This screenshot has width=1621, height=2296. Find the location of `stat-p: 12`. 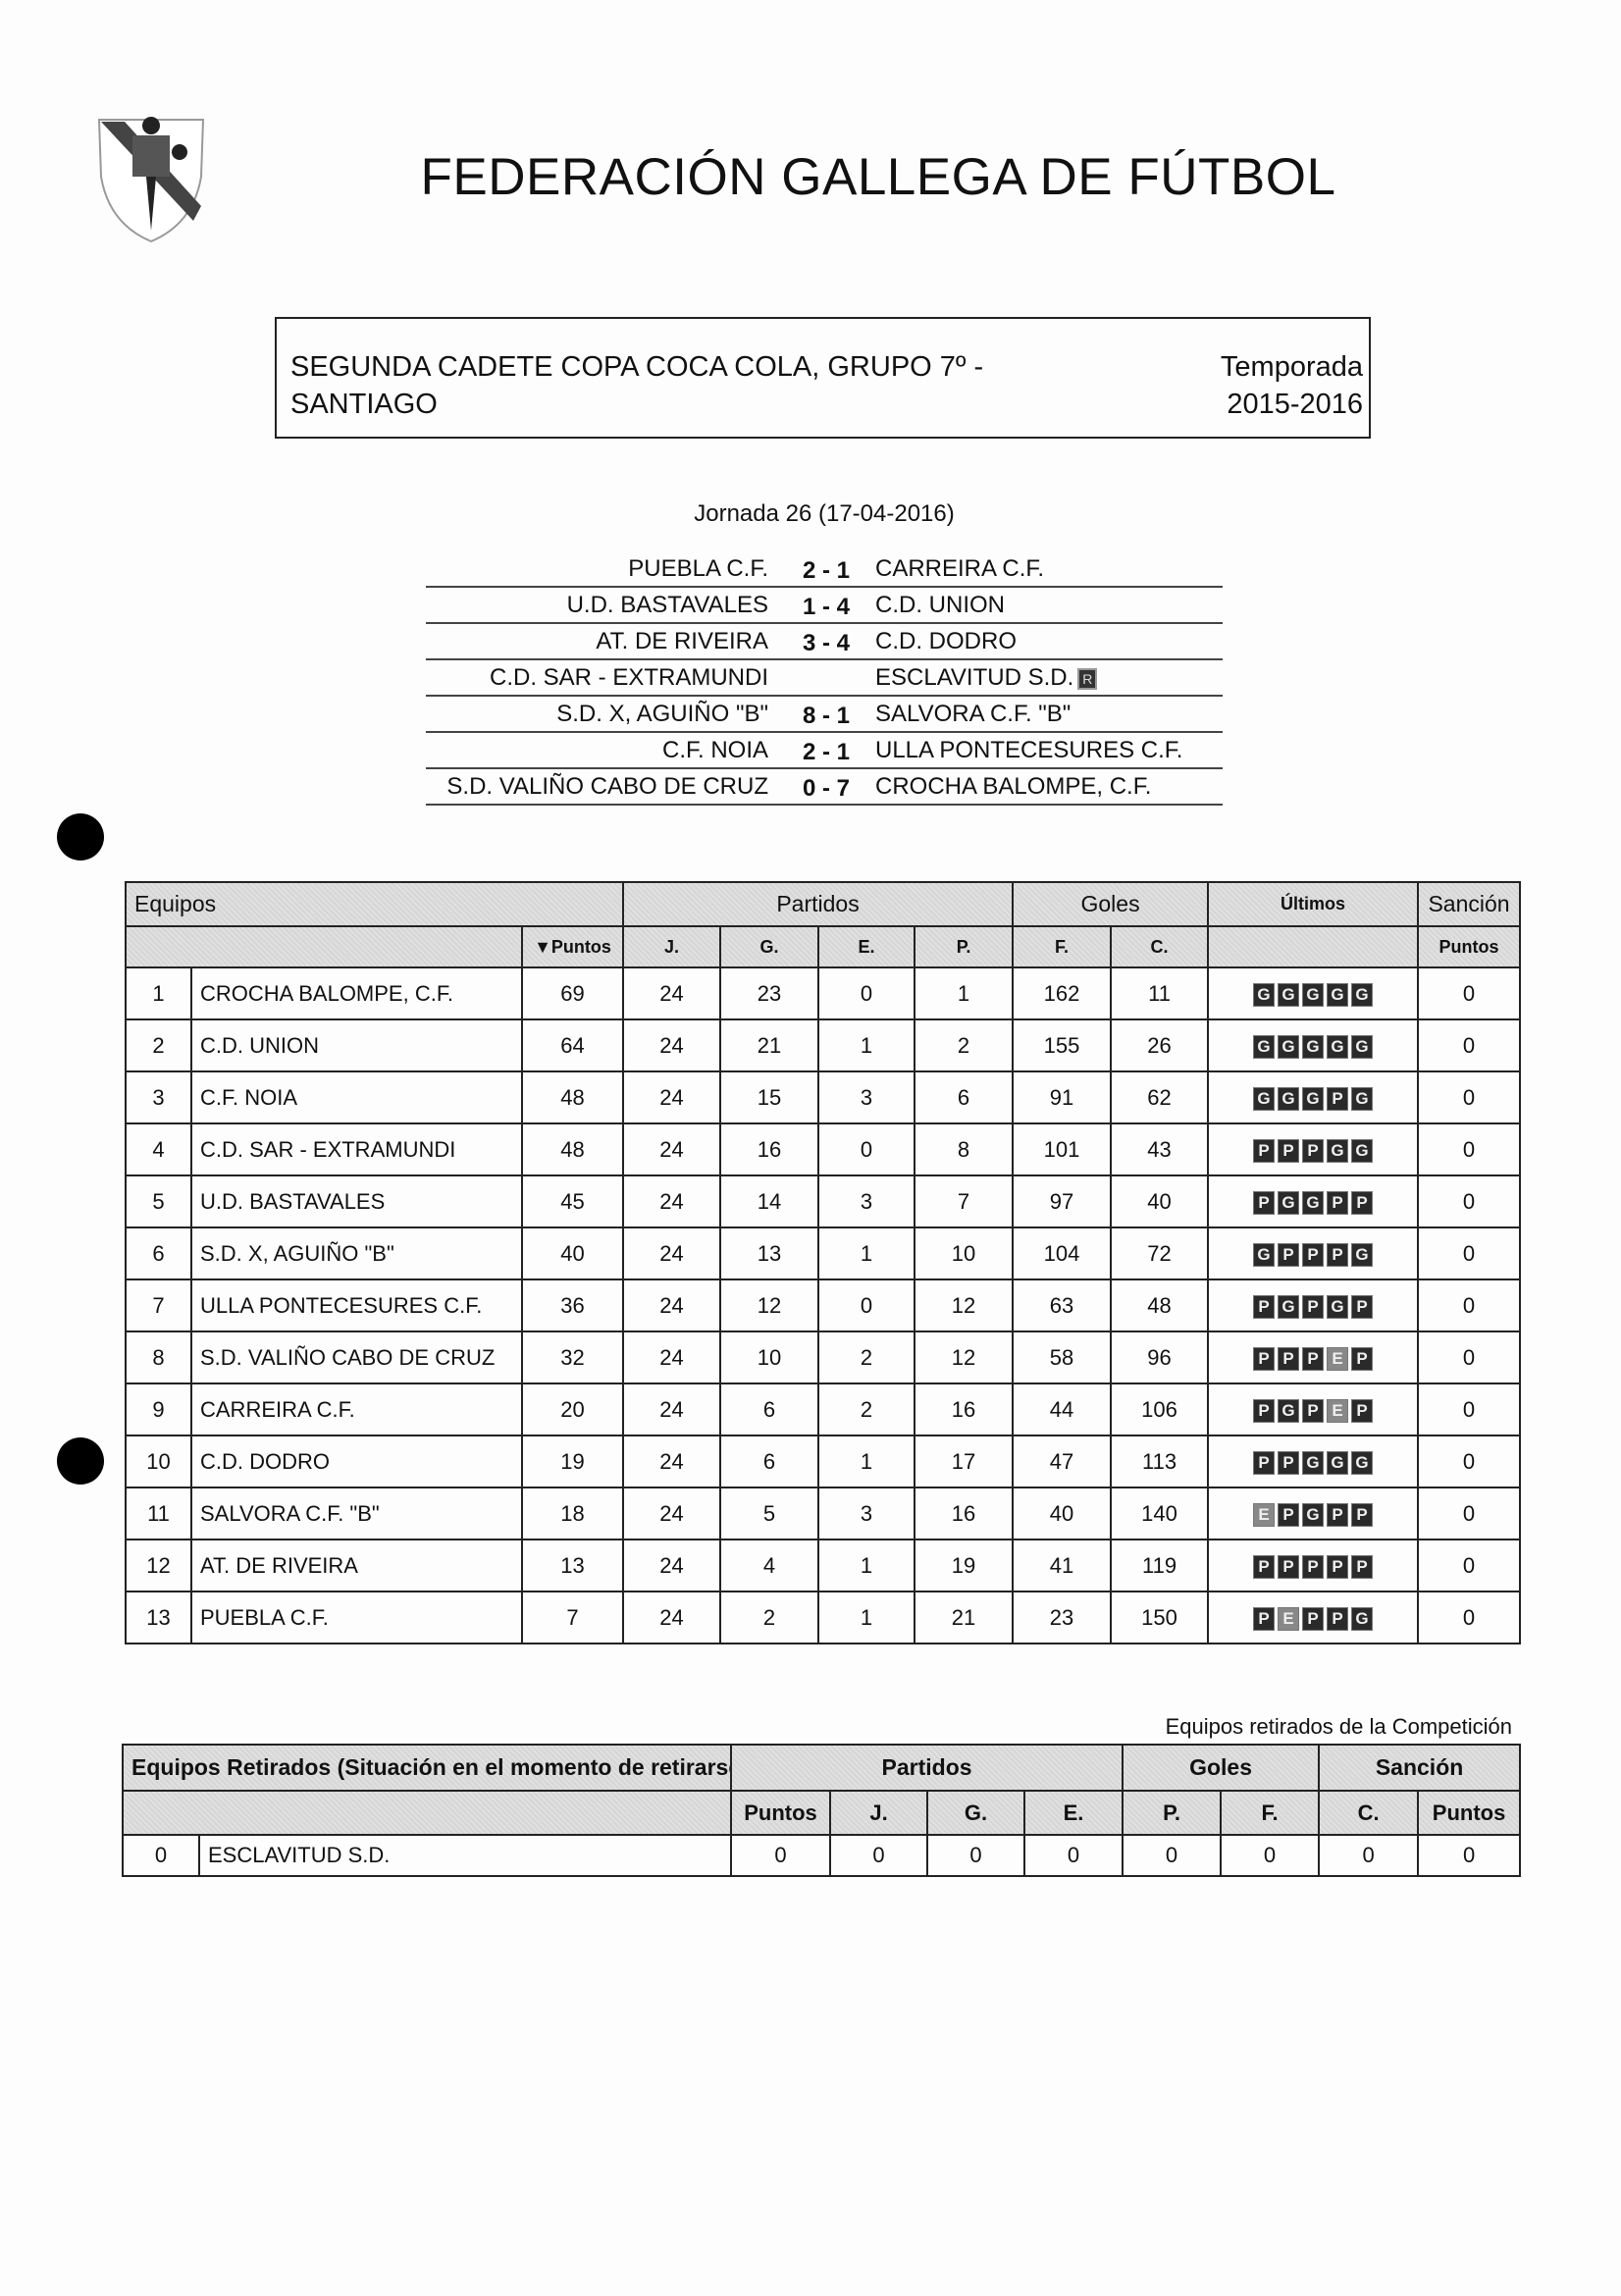

stat-p: 12 is located at coordinates (964, 1357).